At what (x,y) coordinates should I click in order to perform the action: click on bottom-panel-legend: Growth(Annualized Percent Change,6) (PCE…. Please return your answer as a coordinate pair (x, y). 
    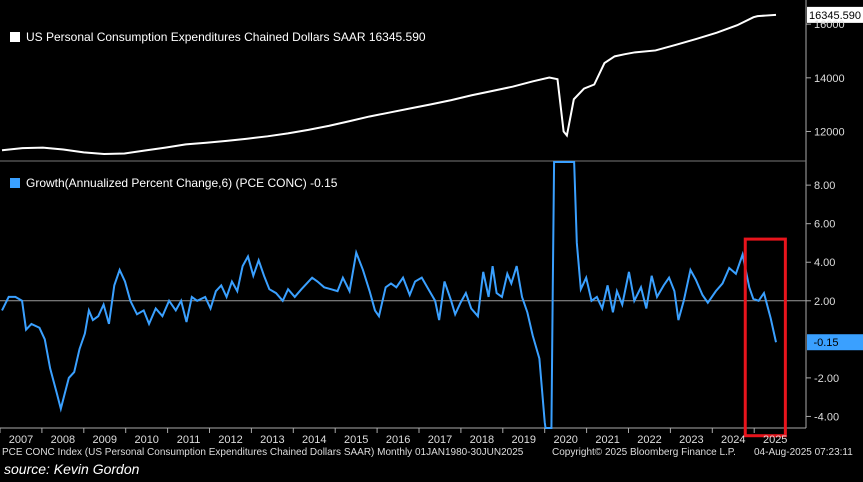
    Looking at the image, I should click on (173, 183).